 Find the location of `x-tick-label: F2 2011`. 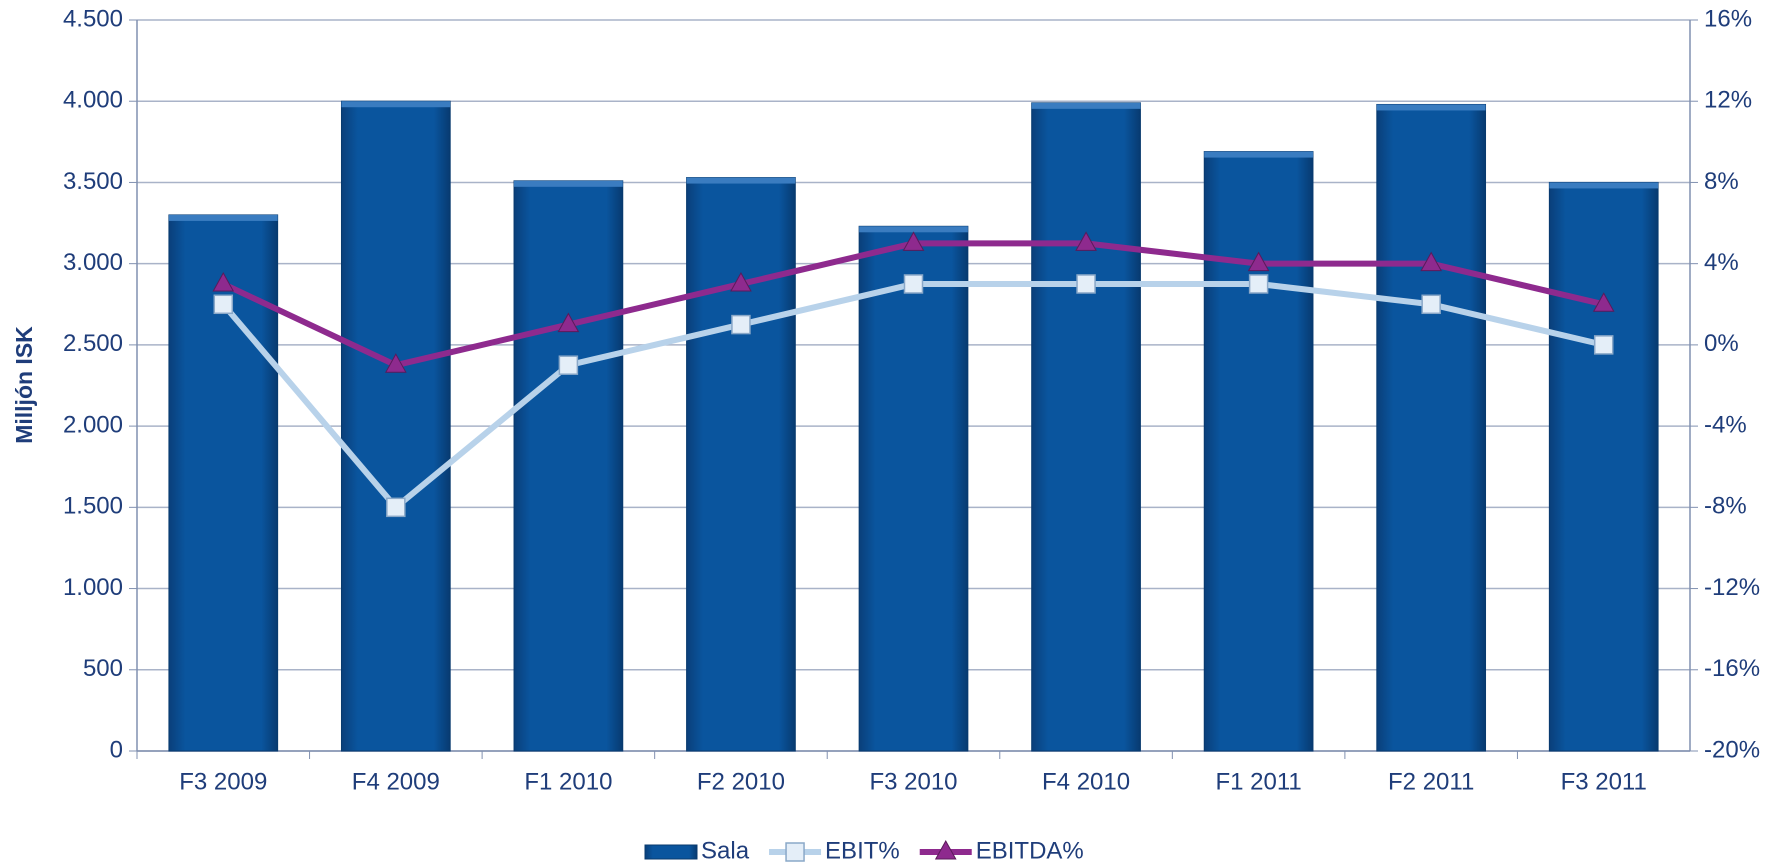

x-tick-label: F2 2011 is located at coordinates (1431, 781).